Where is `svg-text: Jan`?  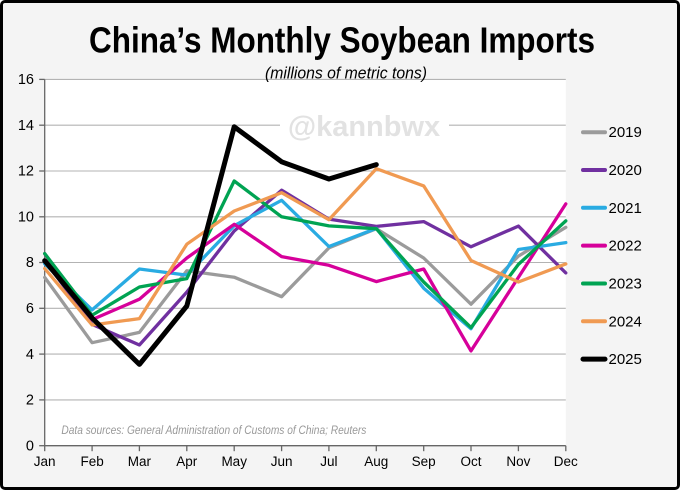 svg-text: Jan is located at coordinates (45, 461).